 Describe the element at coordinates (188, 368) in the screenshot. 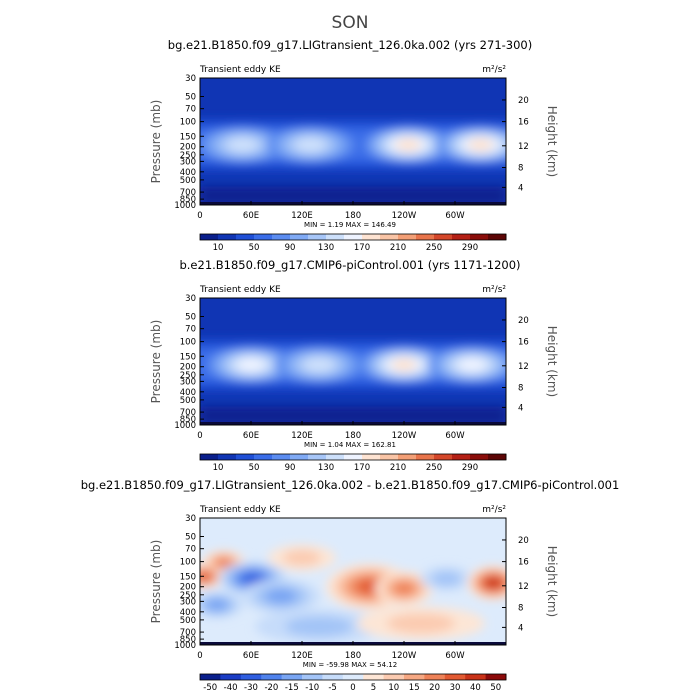

I see `y-tick-label: 200` at that location.